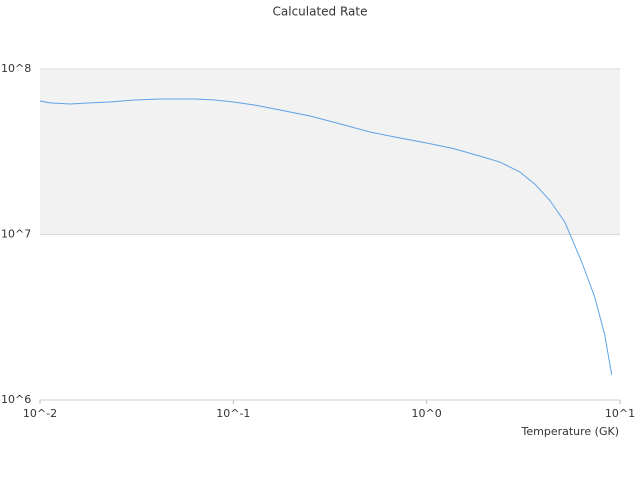  I want to click on y-tick-label: 10^8, so click(16, 68).